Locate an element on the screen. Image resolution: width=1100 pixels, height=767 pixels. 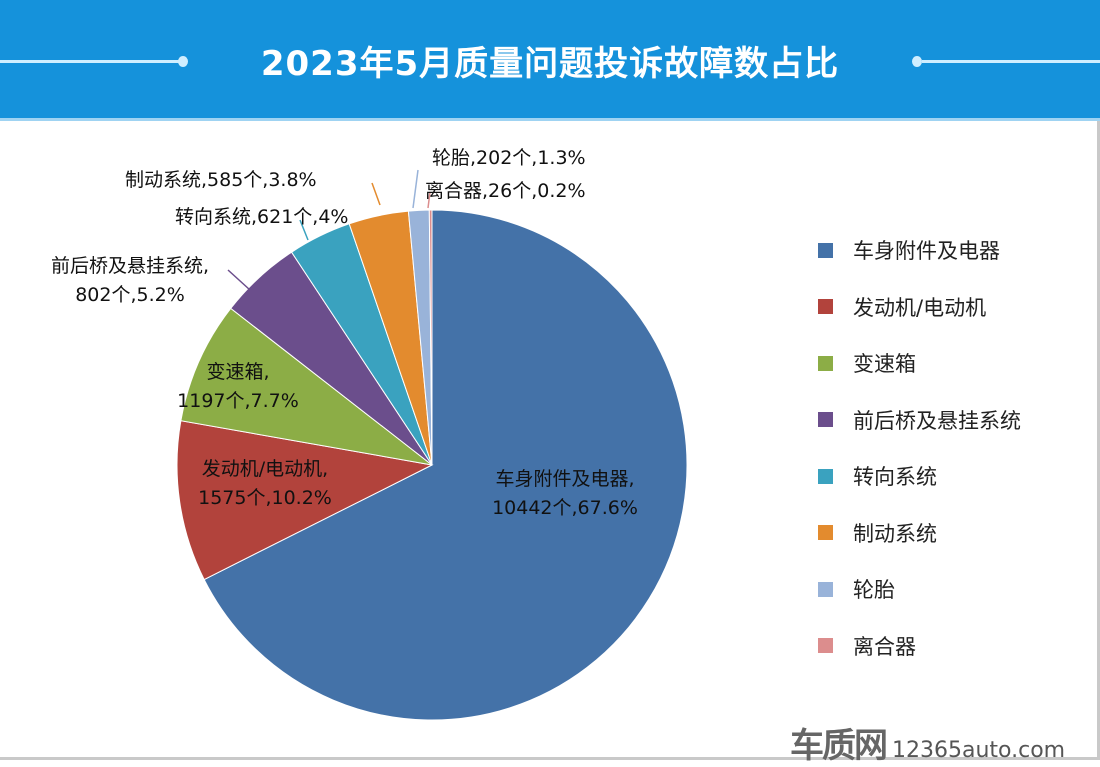
legend-item: 变速箱 is located at coordinates (919, 363).